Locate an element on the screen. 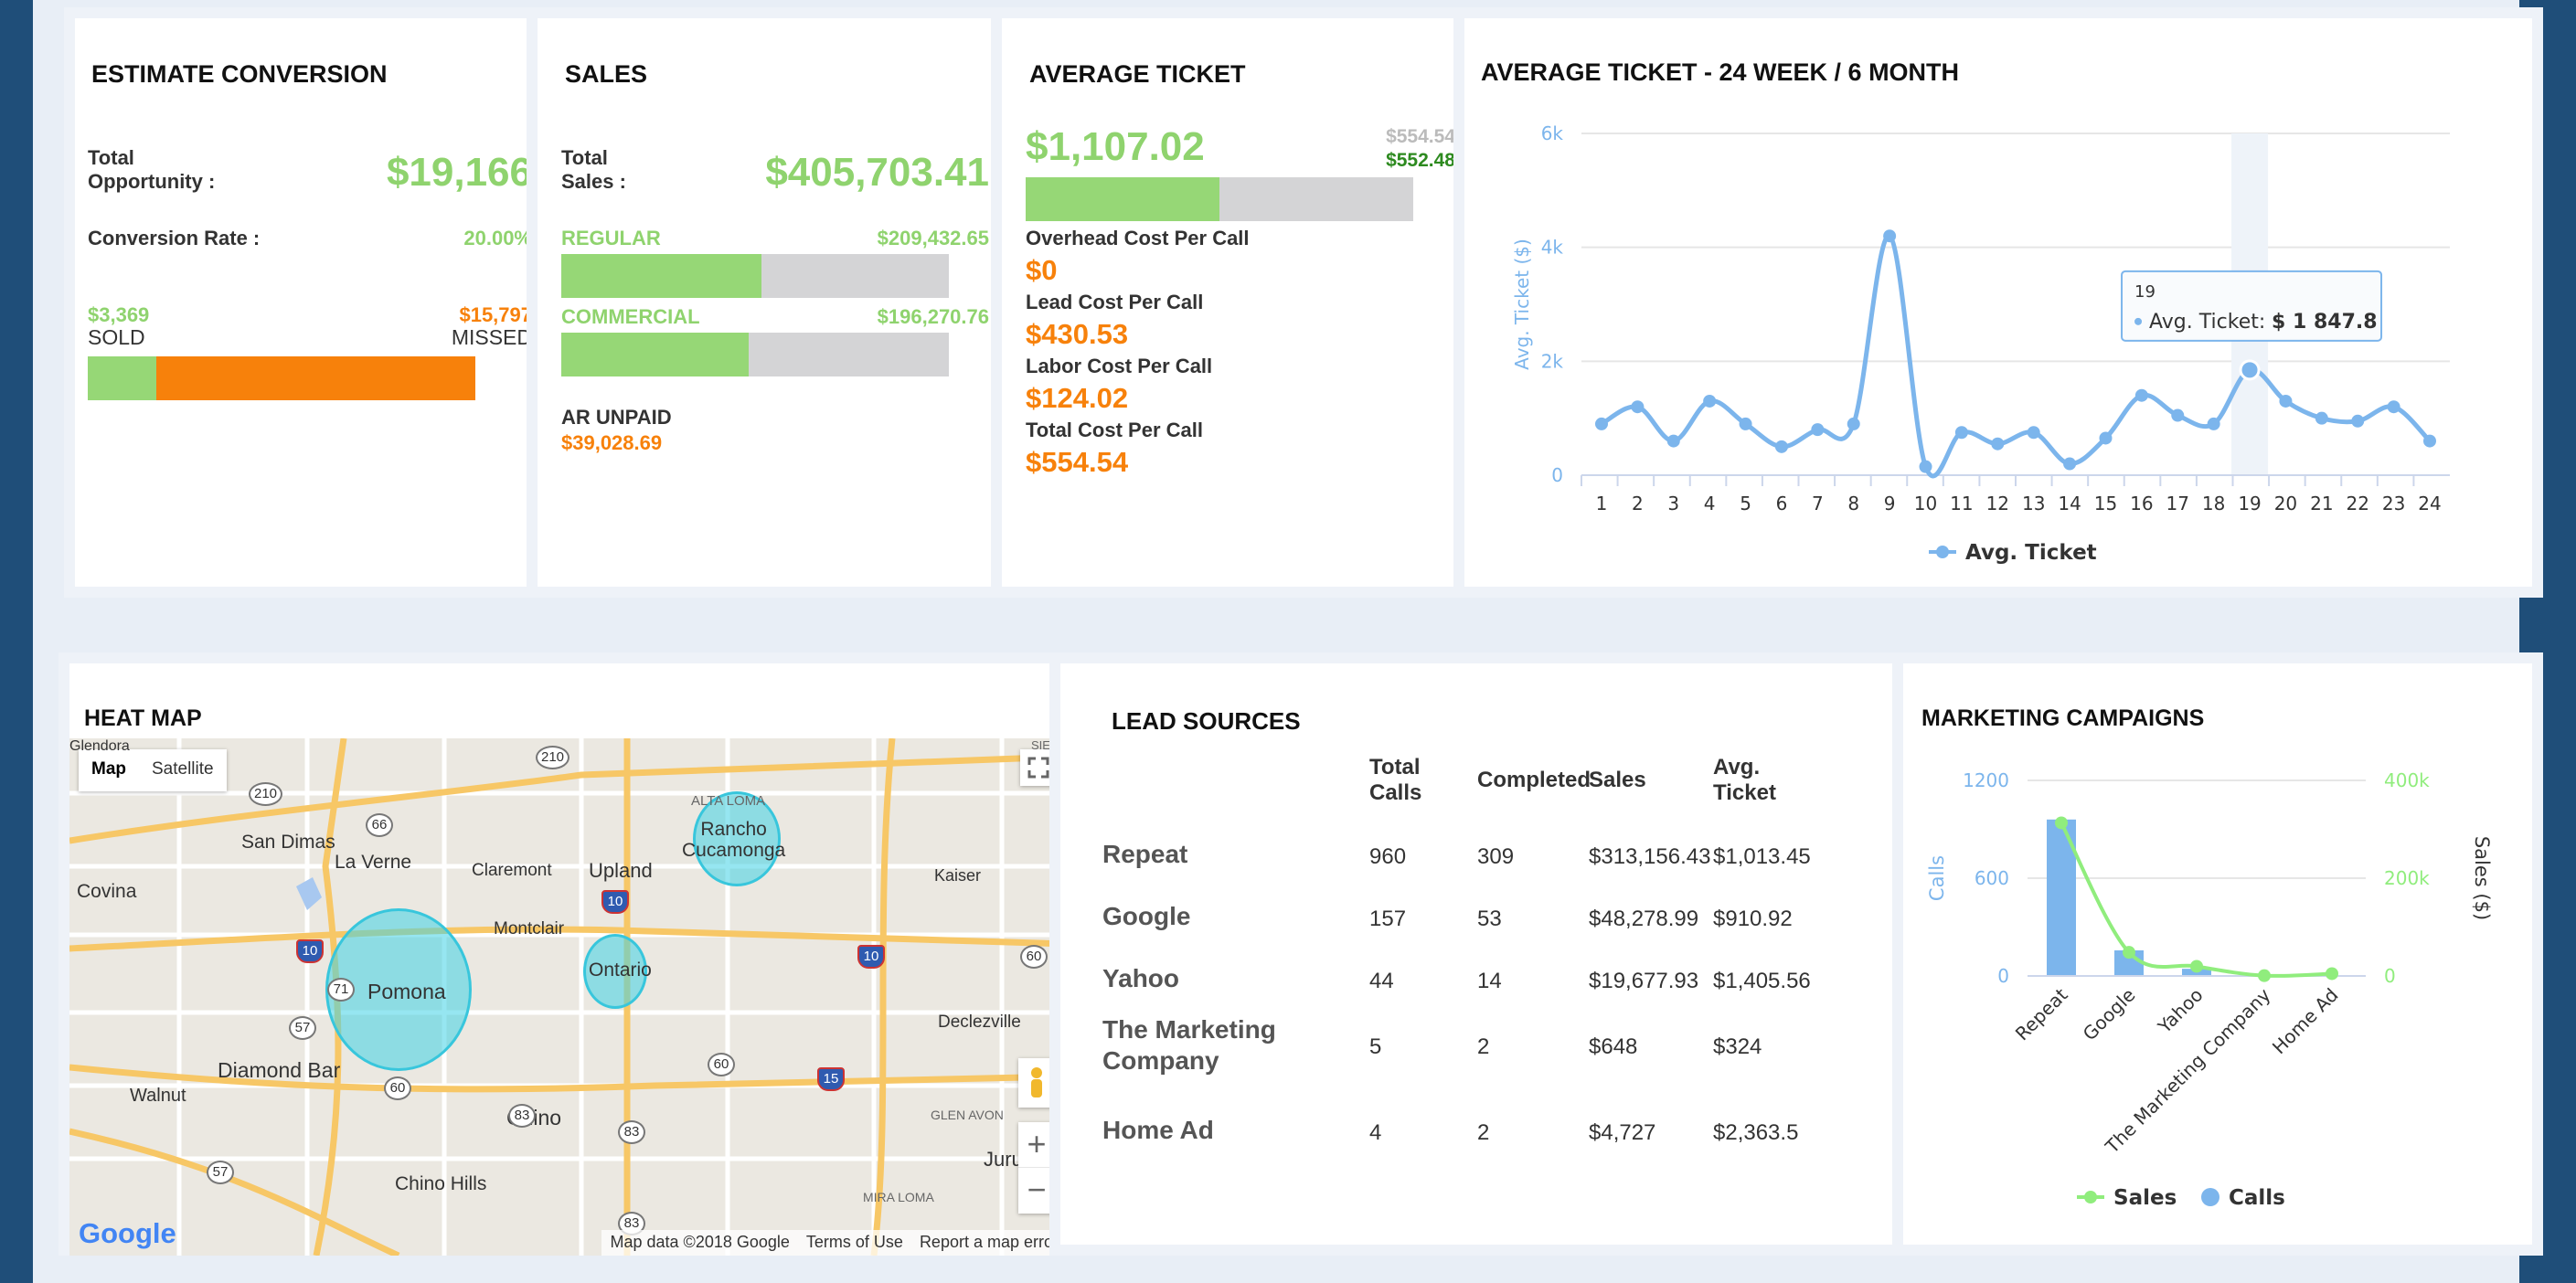 The height and width of the screenshot is (1283, 2576). y-right-tick-label: 200k is located at coordinates (2407, 878).